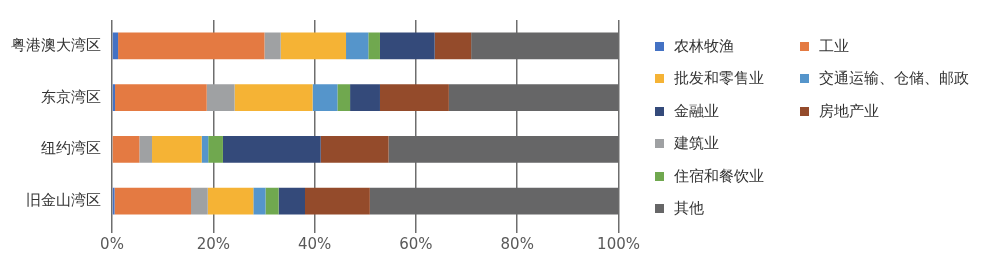 The height and width of the screenshot is (269, 1007). What do you see at coordinates (719, 79) in the screenshot?
I see `legend-label: 批发和零售业` at bounding box center [719, 79].